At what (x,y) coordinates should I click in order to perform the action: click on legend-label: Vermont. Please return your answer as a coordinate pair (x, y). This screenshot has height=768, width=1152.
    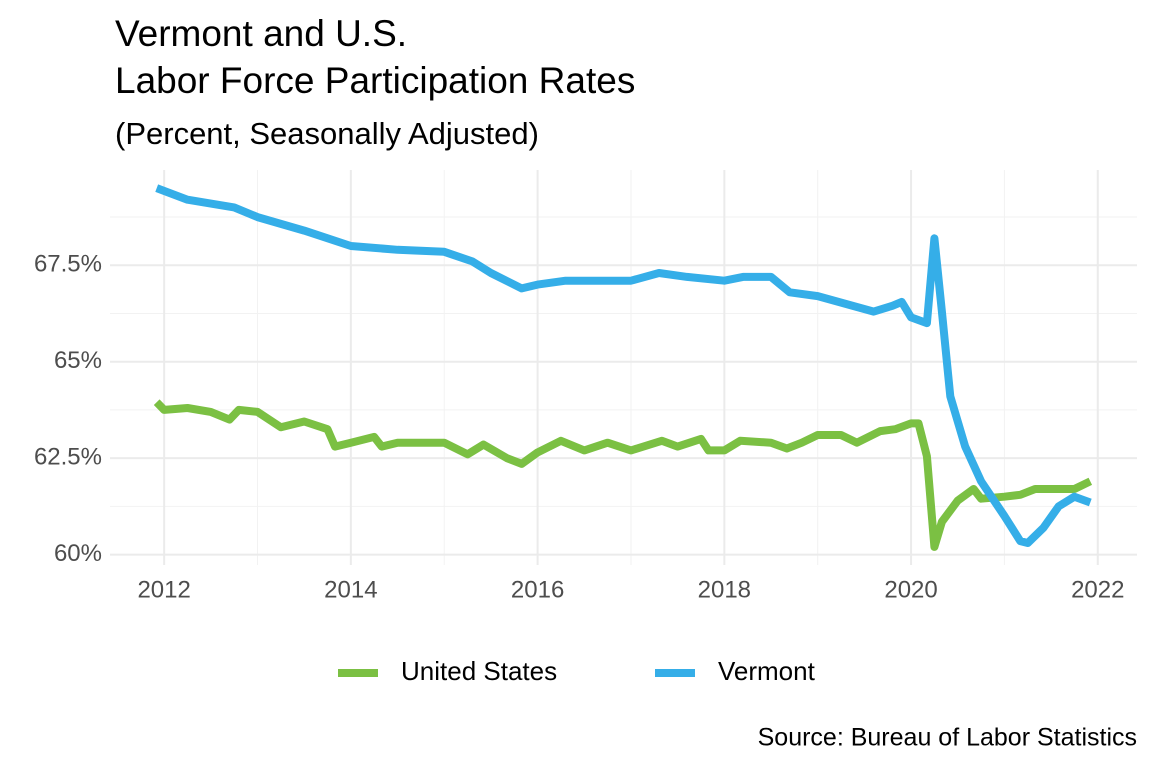
    Looking at the image, I should click on (767, 671).